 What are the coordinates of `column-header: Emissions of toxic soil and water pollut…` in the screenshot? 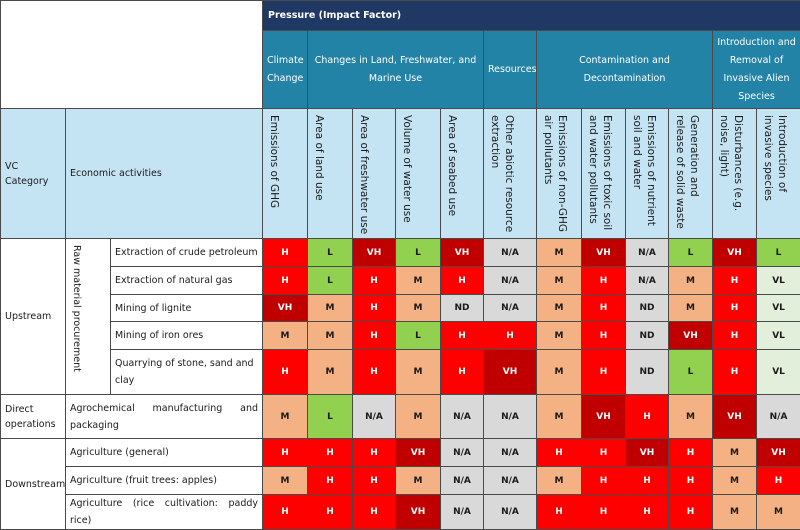 It's located at (604, 174).